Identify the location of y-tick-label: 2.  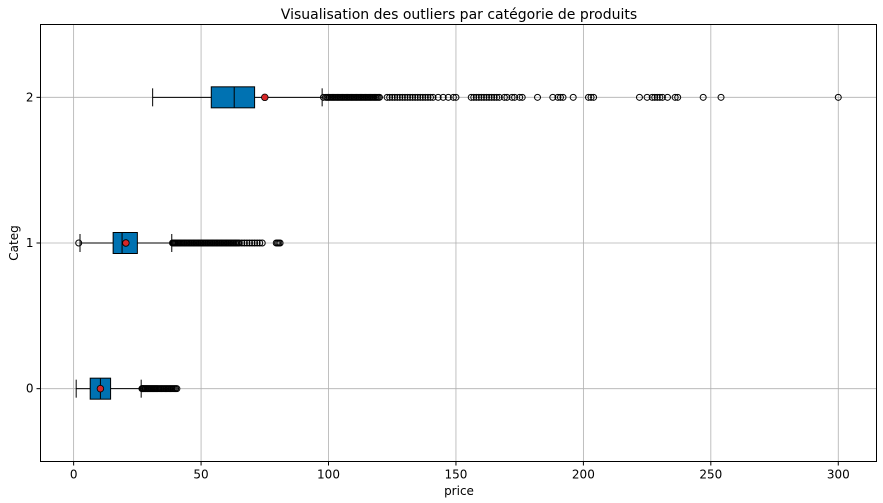
(30, 97).